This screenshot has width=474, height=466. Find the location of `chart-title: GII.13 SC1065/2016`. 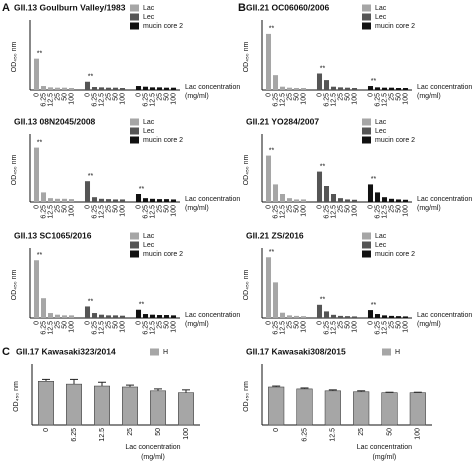

chart-title: GII.13 SC1065/2016 is located at coordinates (53, 235).